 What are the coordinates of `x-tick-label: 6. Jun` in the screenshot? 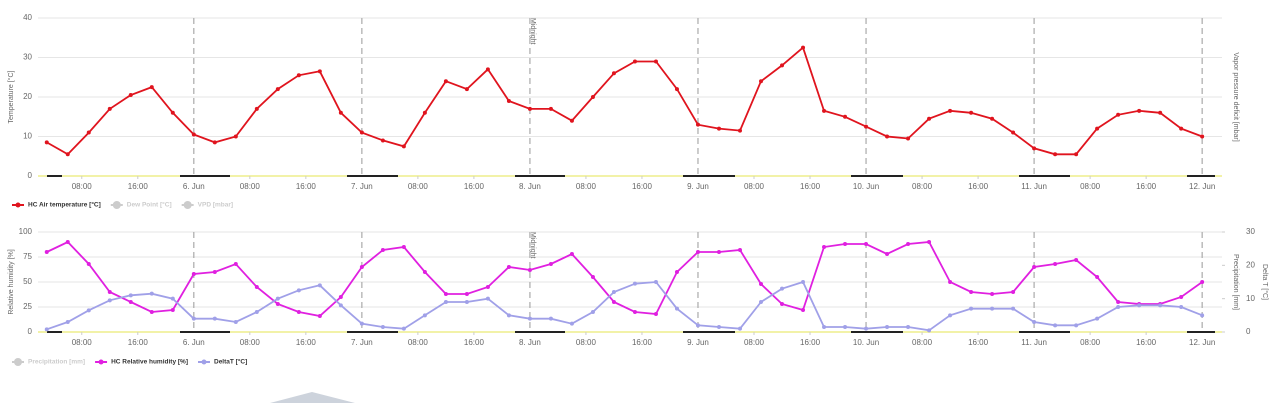 It's located at (194, 342).